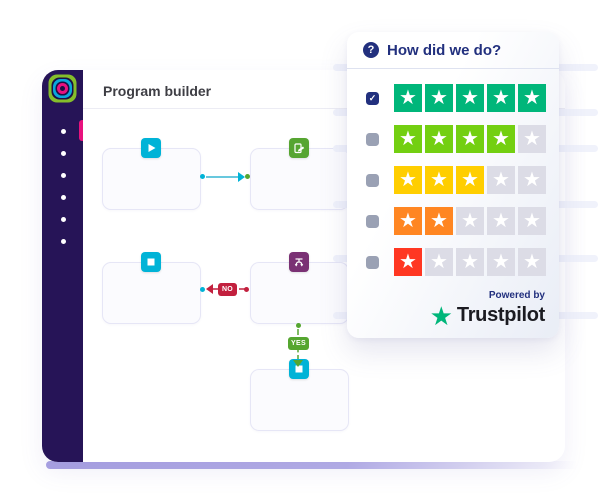 The width and height of the screenshot is (600, 500). I want to click on star-rating-2: ★ ★ ★ ★ ★, so click(470, 221).